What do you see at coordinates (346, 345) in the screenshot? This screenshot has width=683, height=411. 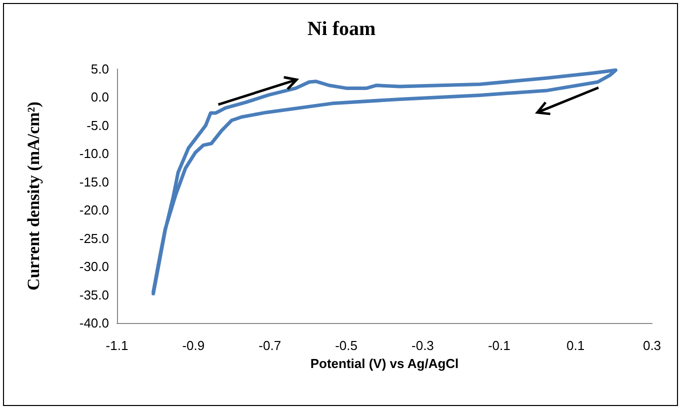 I see `x-tick-label: -0.5` at bounding box center [346, 345].